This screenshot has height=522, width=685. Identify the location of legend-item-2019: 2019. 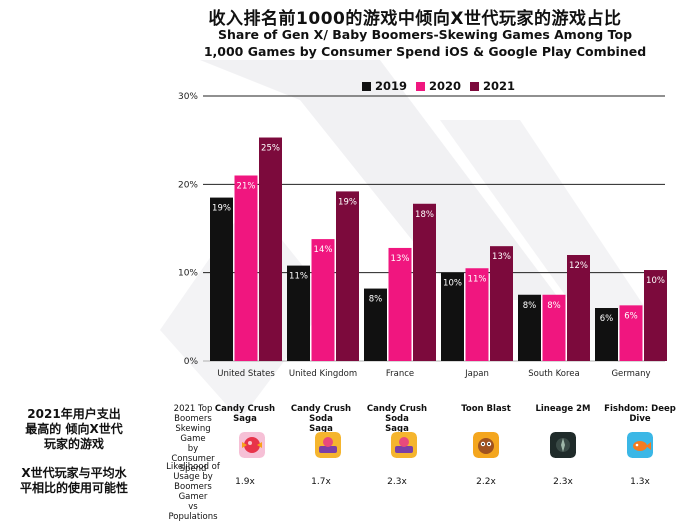
(384, 86).